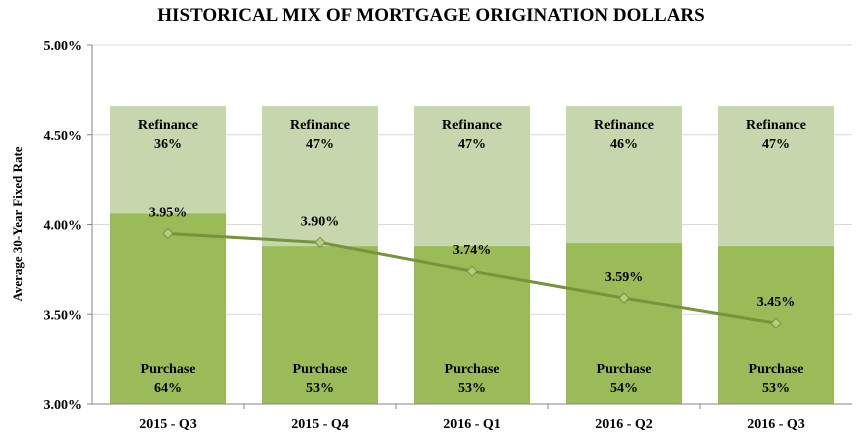 The height and width of the screenshot is (440, 862). What do you see at coordinates (168, 212) in the screenshot?
I see `rate-data-label: 3.95%` at bounding box center [168, 212].